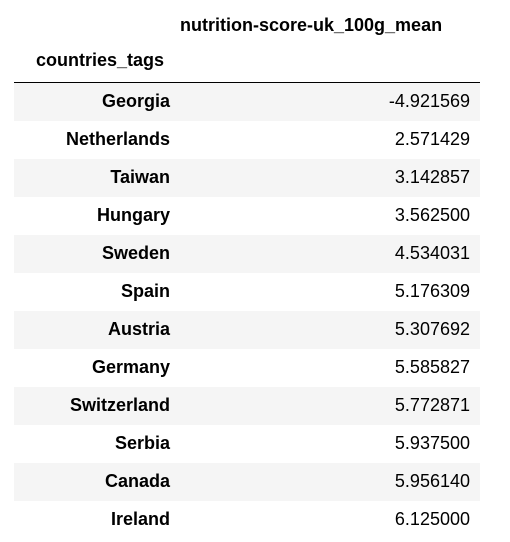 The width and height of the screenshot is (510, 542). I want to click on row-score-value: 5.176309, so click(330, 292).